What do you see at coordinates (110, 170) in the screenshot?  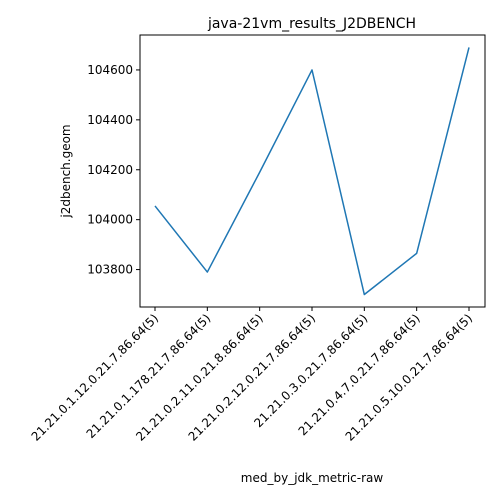 I see `y-tick-label: 104200` at bounding box center [110, 170].